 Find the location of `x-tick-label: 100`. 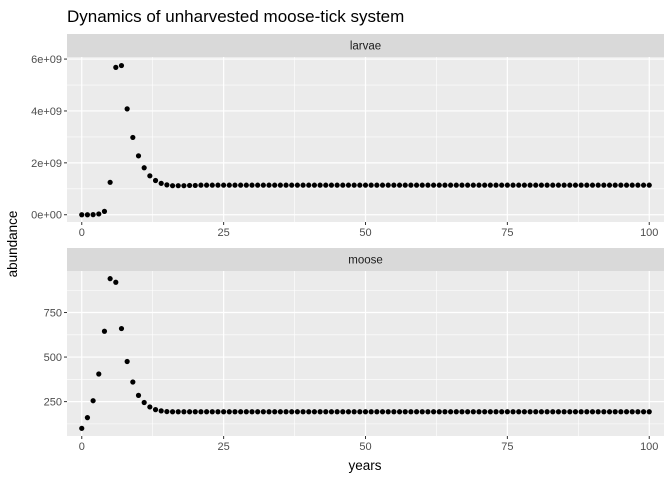

x-tick-label: 100 is located at coordinates (649, 447).